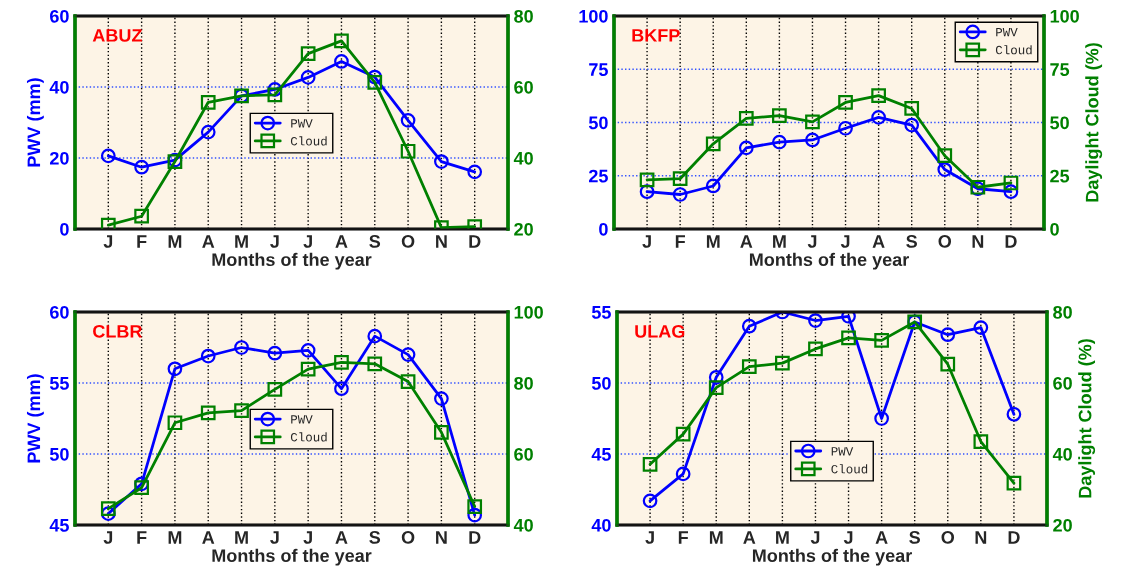 This screenshot has height=571, width=1126. I want to click on annotation: ABUZ, so click(117, 35).